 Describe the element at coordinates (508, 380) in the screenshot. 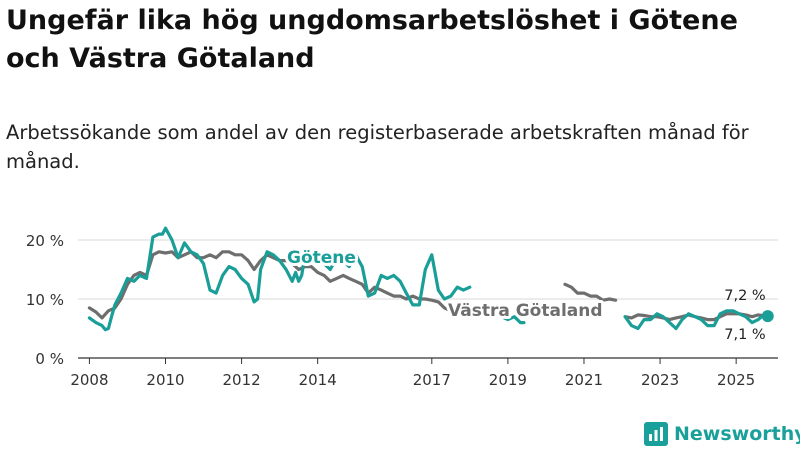

I see `x-tick-label: 2019` at that location.